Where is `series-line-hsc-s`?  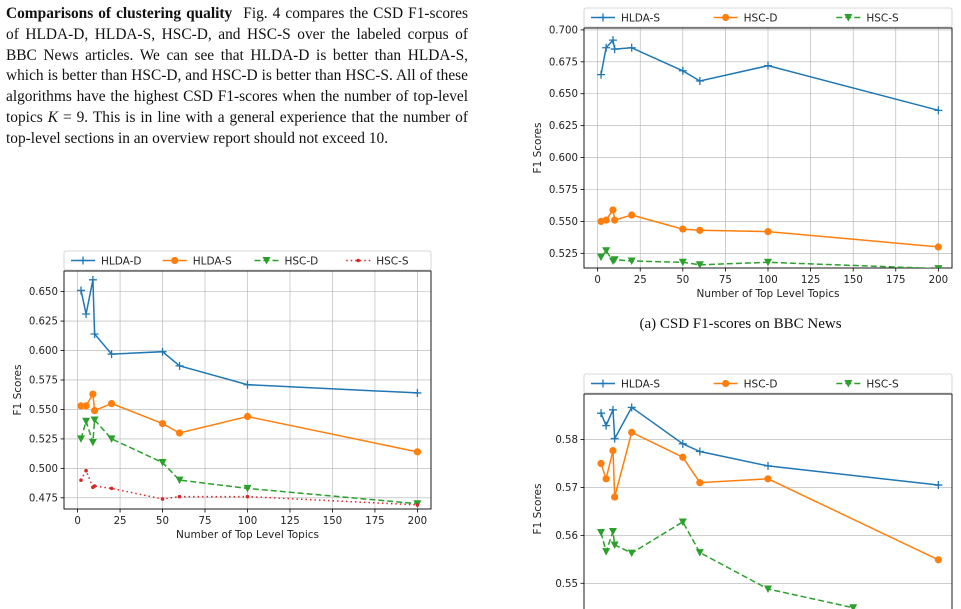 series-line-hsc-s is located at coordinates (249, 487).